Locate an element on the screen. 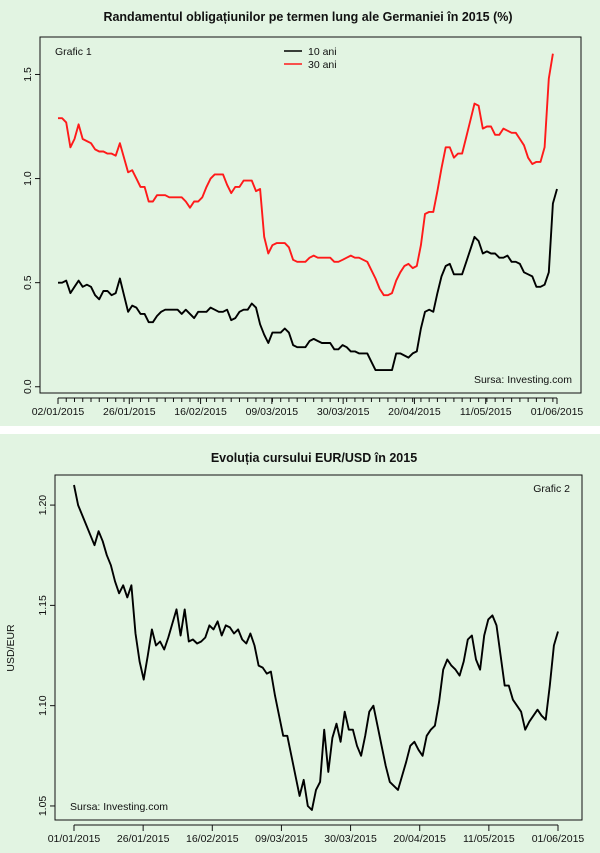 This screenshot has width=600, height=853. legend-label-30-ani: 30 ani is located at coordinates (322, 65).